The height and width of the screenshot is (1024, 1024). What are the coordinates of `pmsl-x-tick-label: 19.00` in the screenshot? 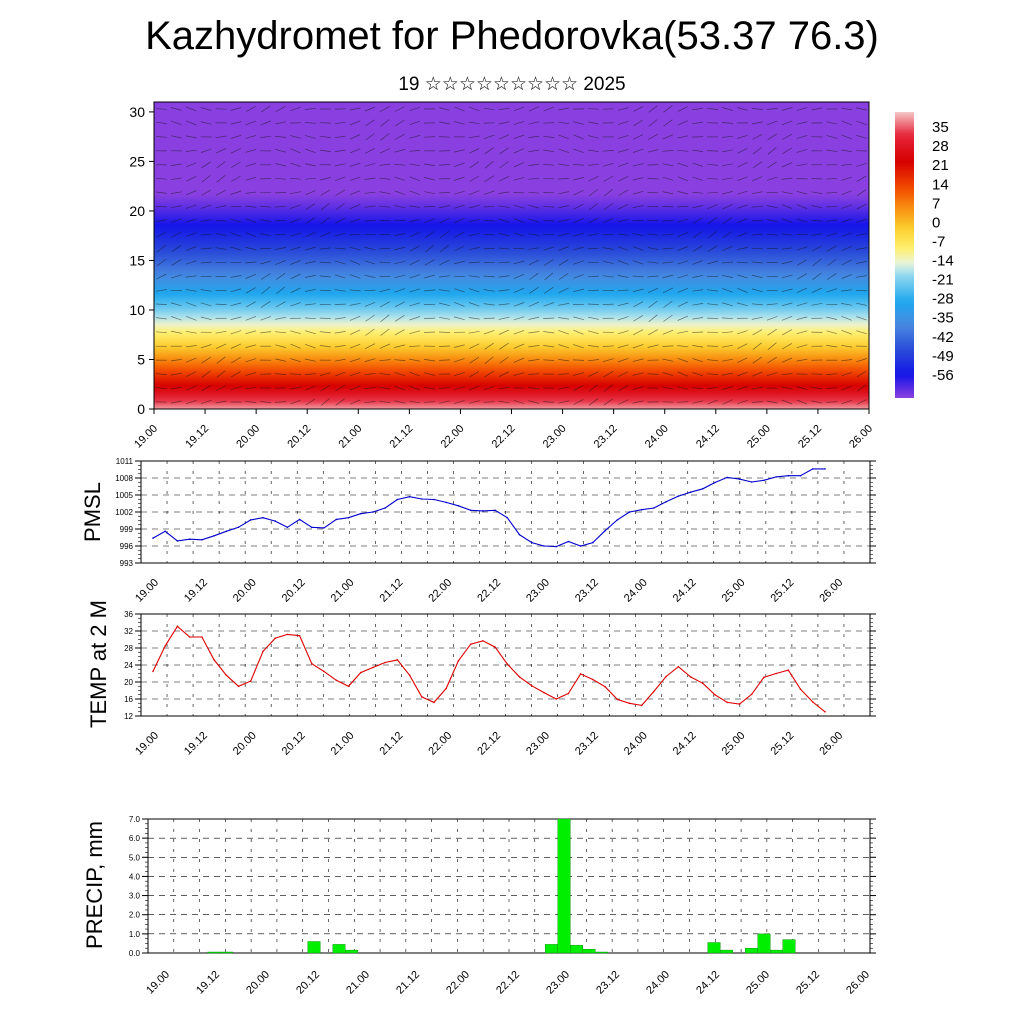 It's located at (147, 591).